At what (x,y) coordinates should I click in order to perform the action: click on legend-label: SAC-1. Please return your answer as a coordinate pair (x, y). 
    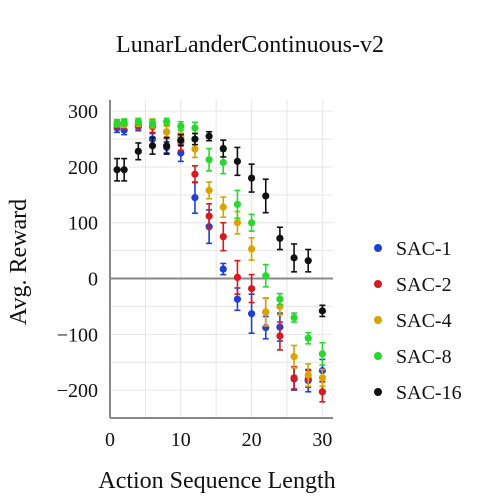
    Looking at the image, I should click on (424, 249).